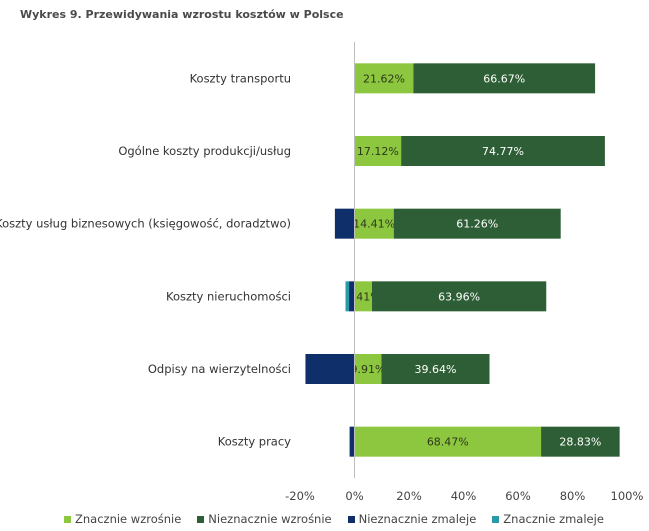 This screenshot has width=649, height=531. Describe the element at coordinates (351, 519) in the screenshot. I see `legend-swatch-nieznacznie-zmaleje` at that location.